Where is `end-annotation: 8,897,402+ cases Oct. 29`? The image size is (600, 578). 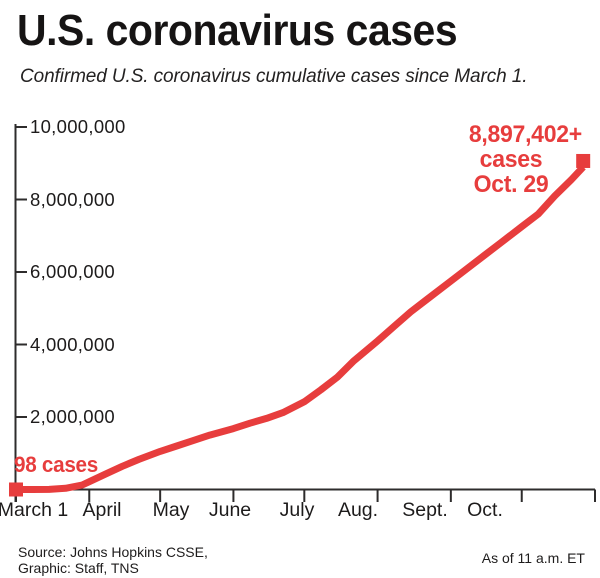 end-annotation: 8,897,402+ cases Oct. 29 is located at coordinates (511, 159).